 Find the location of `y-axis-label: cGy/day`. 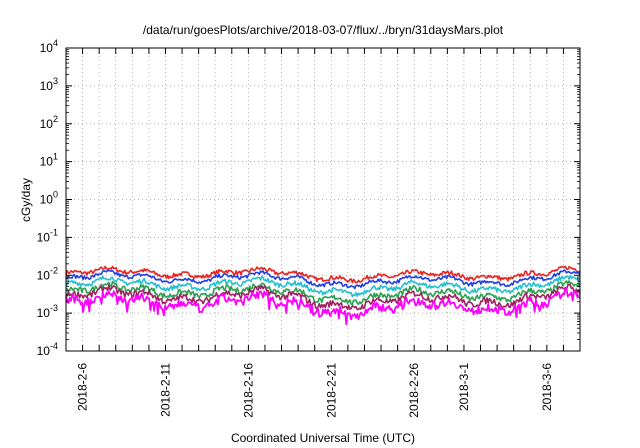

y-axis-label: cGy/day is located at coordinates (26, 200).